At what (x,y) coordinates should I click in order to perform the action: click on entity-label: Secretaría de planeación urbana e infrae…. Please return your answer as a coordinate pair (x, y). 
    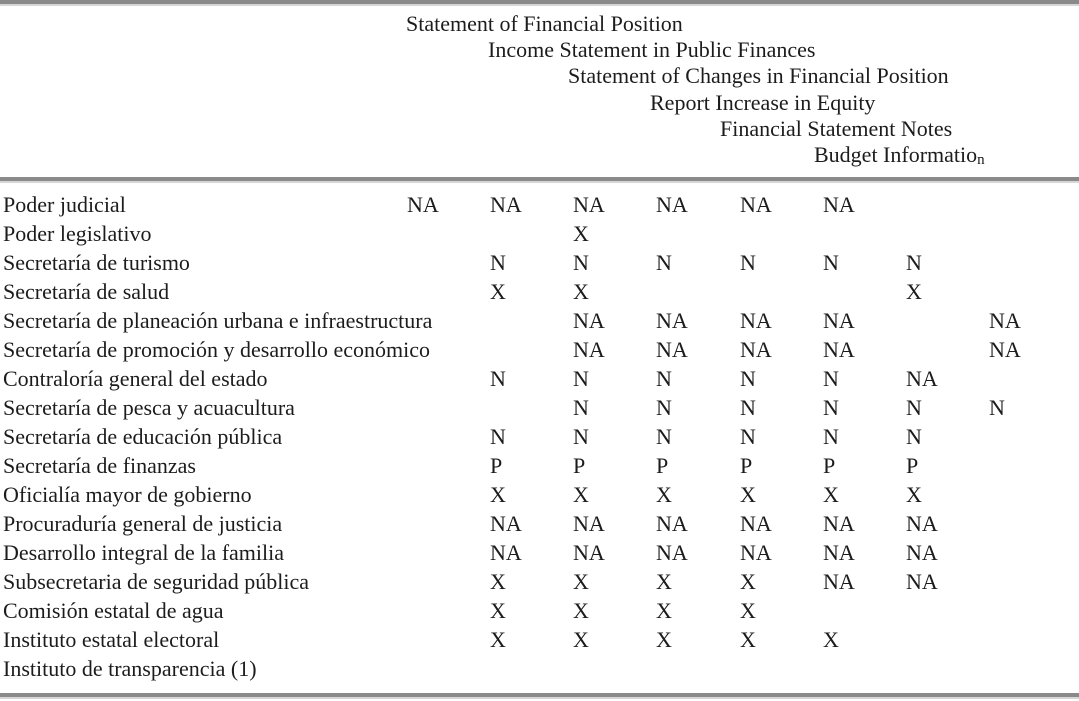
    Looking at the image, I should click on (218, 320).